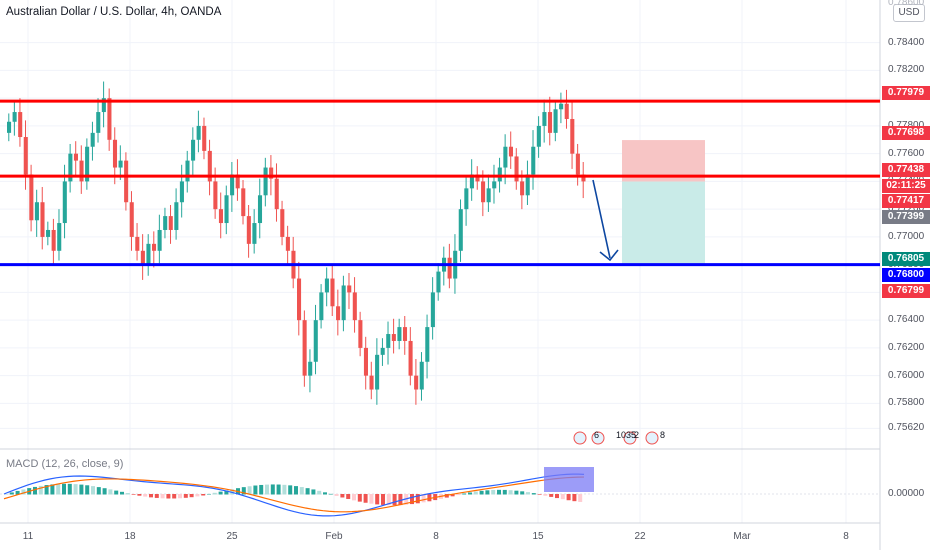  What do you see at coordinates (637, 435) in the screenshot?
I see `economic-event-marker: 2` at bounding box center [637, 435].